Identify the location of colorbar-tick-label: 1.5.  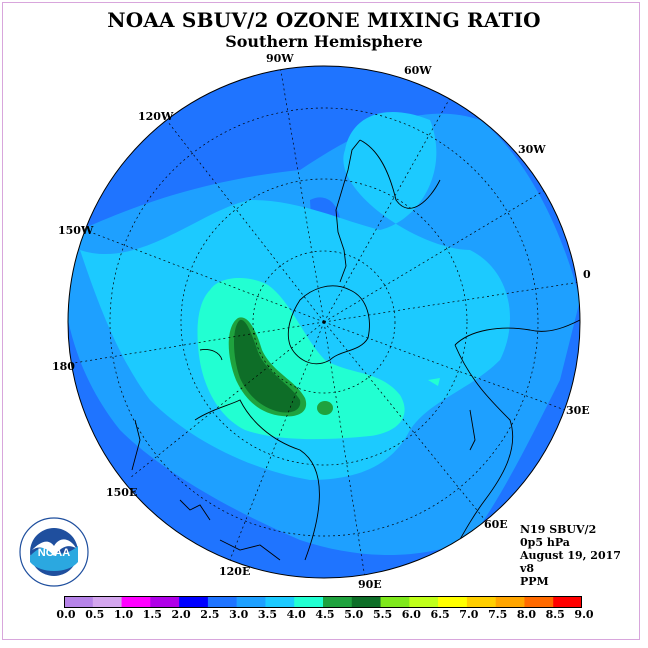
(152, 614).